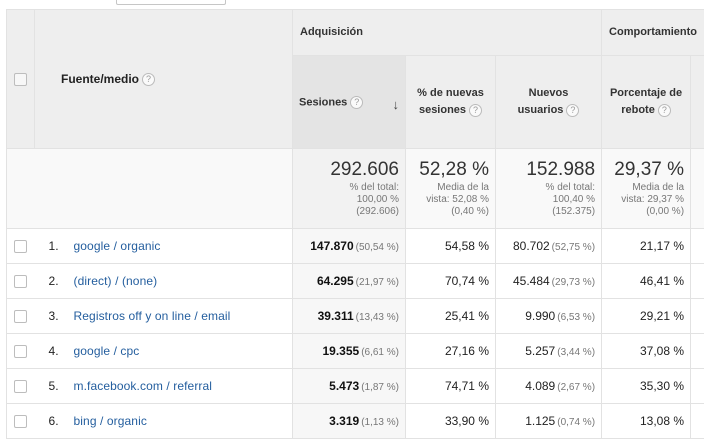 This screenshot has height=446, width=704. Describe the element at coordinates (662, 281) in the screenshot. I see `bounce-value: 46,41 %` at that location.